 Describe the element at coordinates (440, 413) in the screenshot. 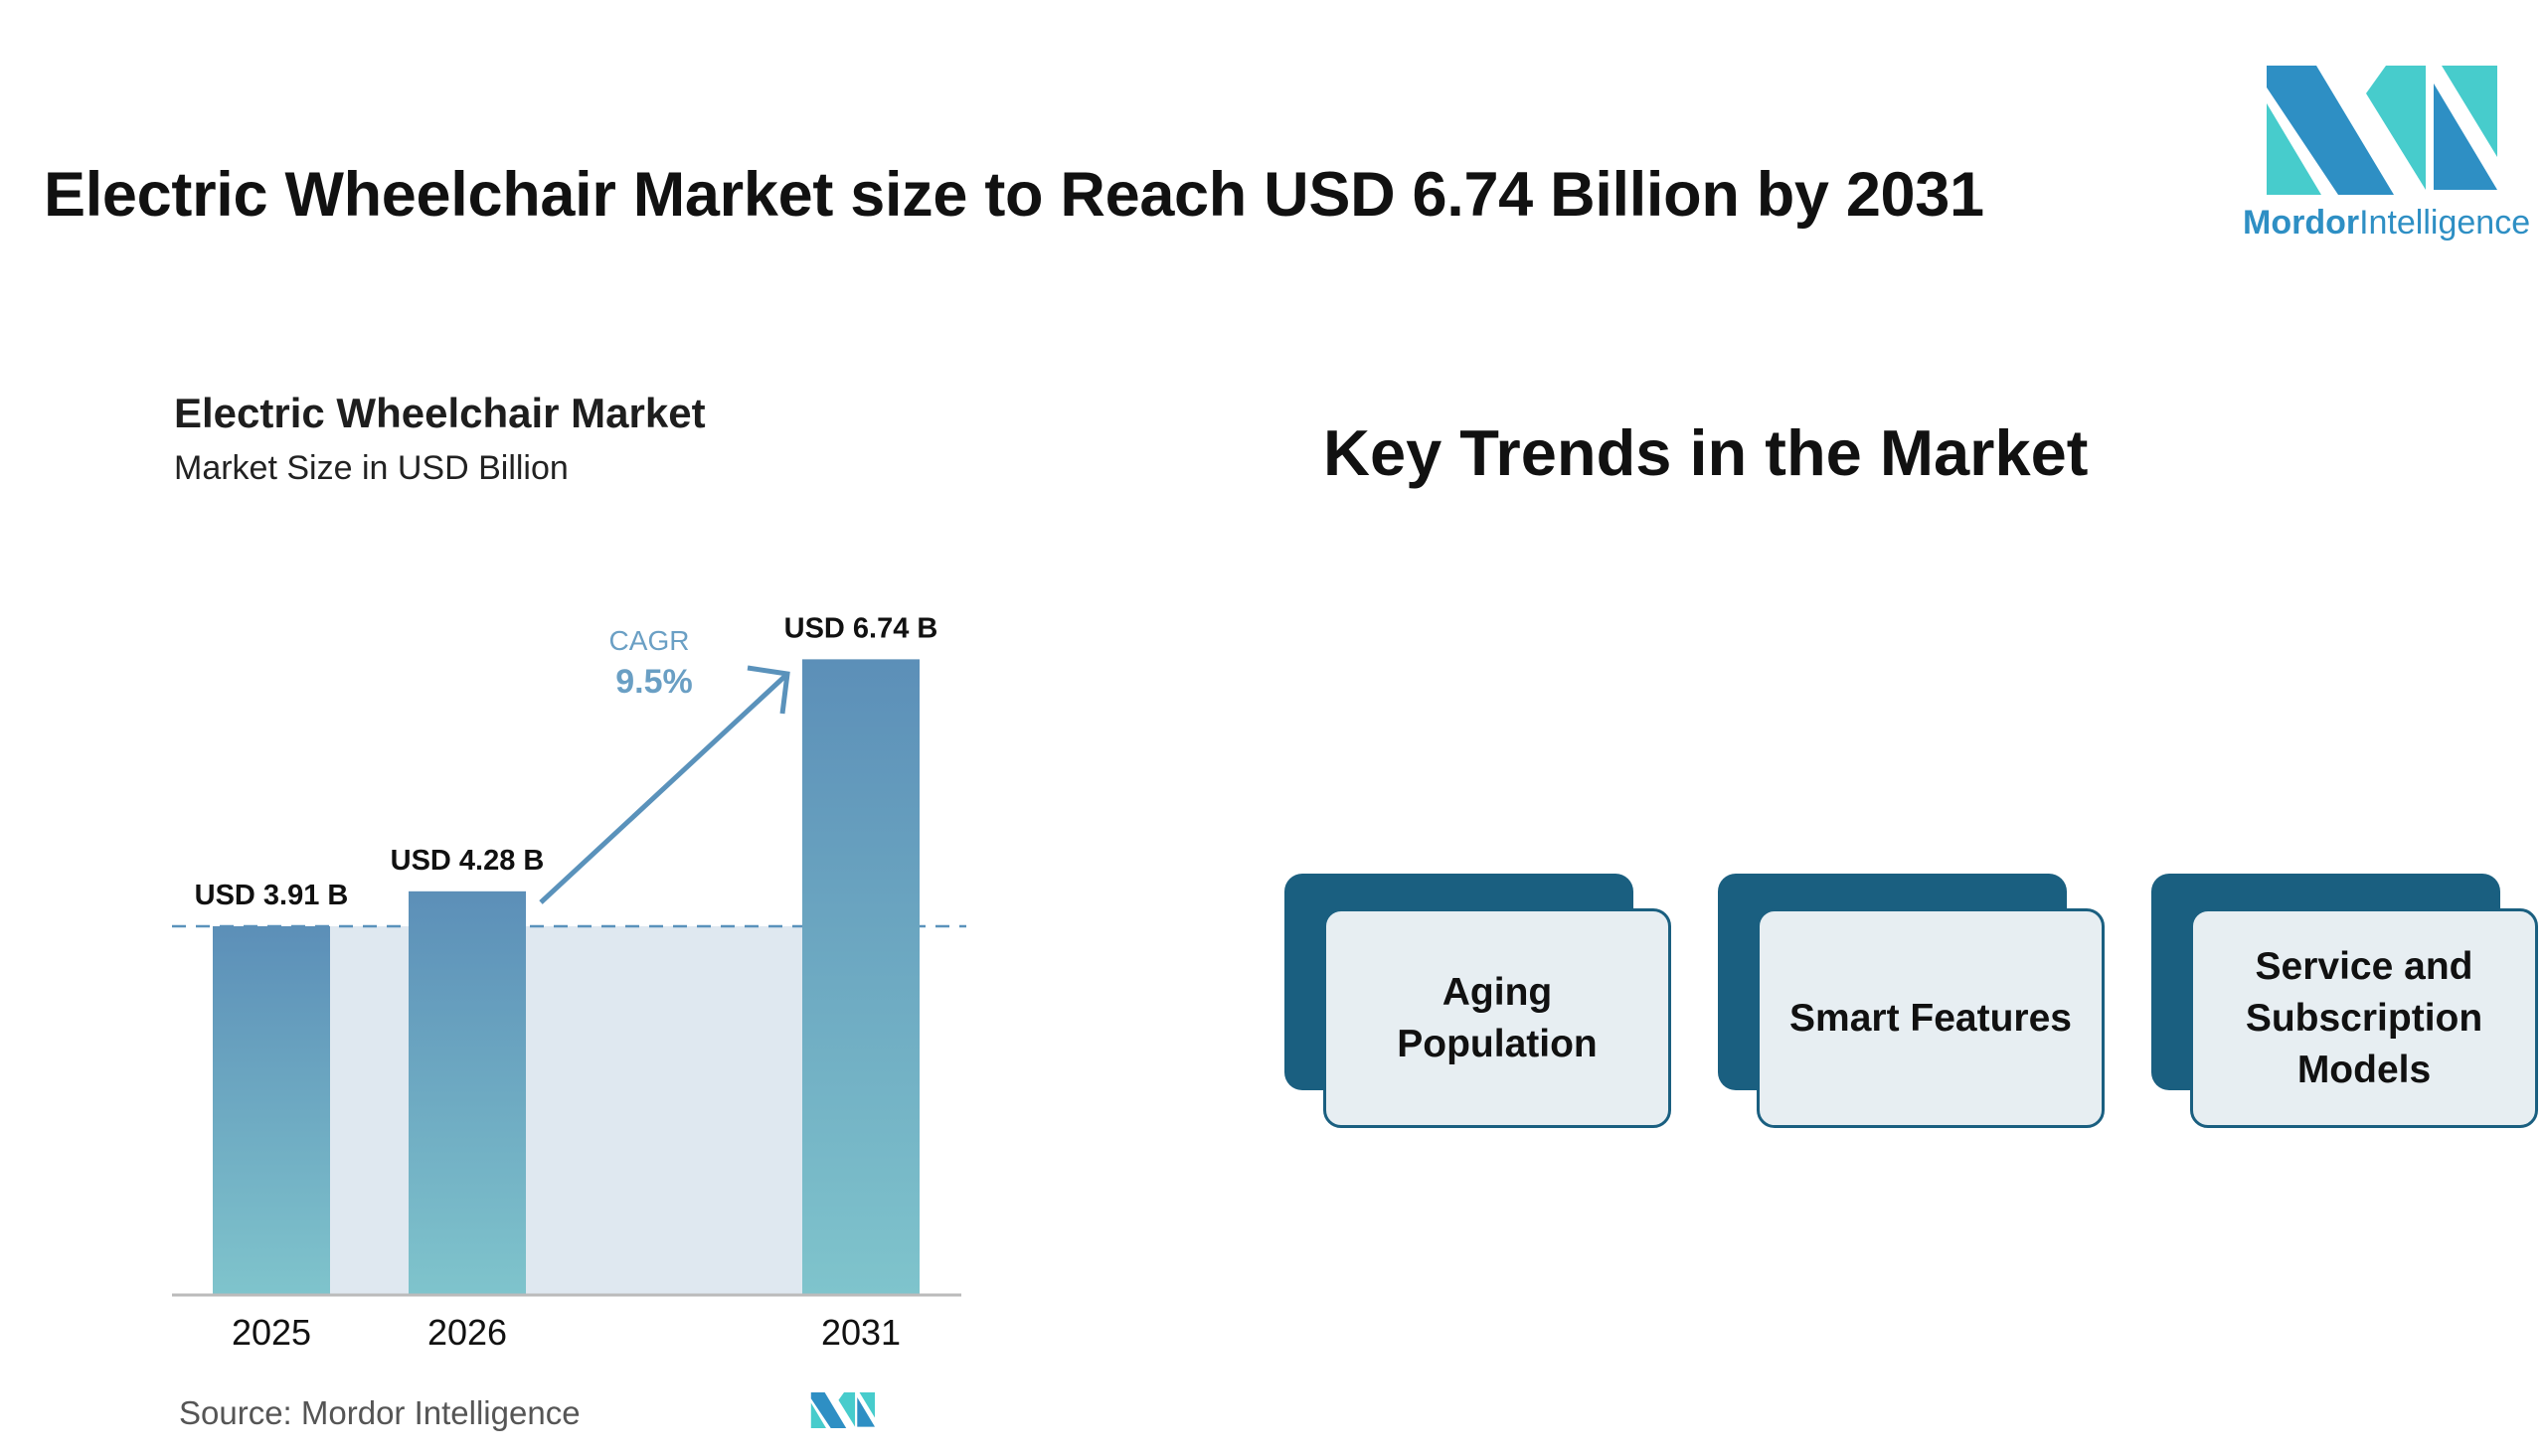

I see `chart-title: Electric Wheelchair Market` at that location.